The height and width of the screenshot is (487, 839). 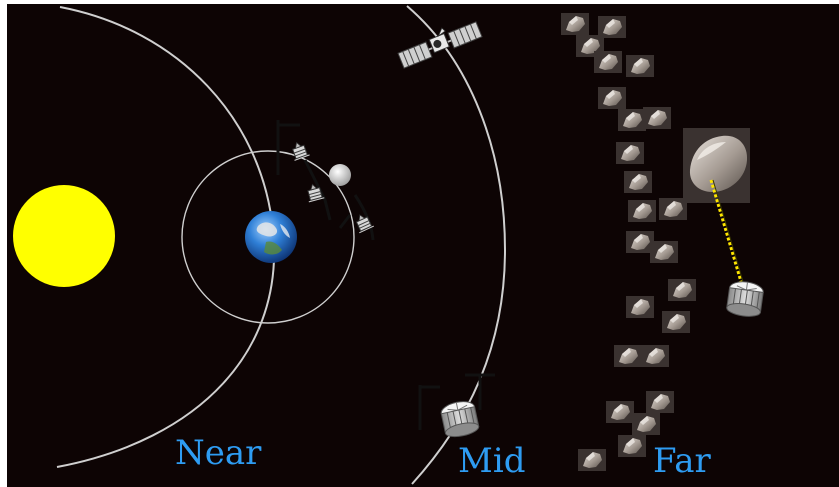 I want to click on mid-zone-label: Mid, so click(x=492, y=461).